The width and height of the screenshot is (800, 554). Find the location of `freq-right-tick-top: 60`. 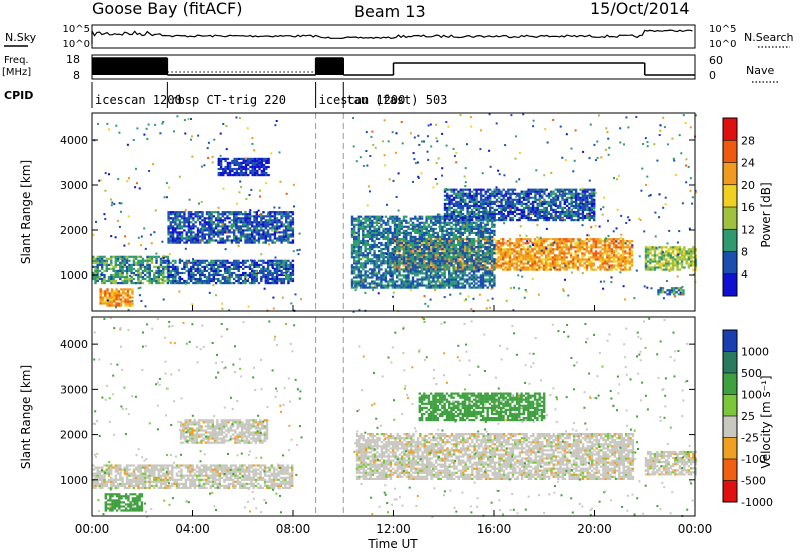

freq-right-tick-top: 60 is located at coordinates (716, 60).